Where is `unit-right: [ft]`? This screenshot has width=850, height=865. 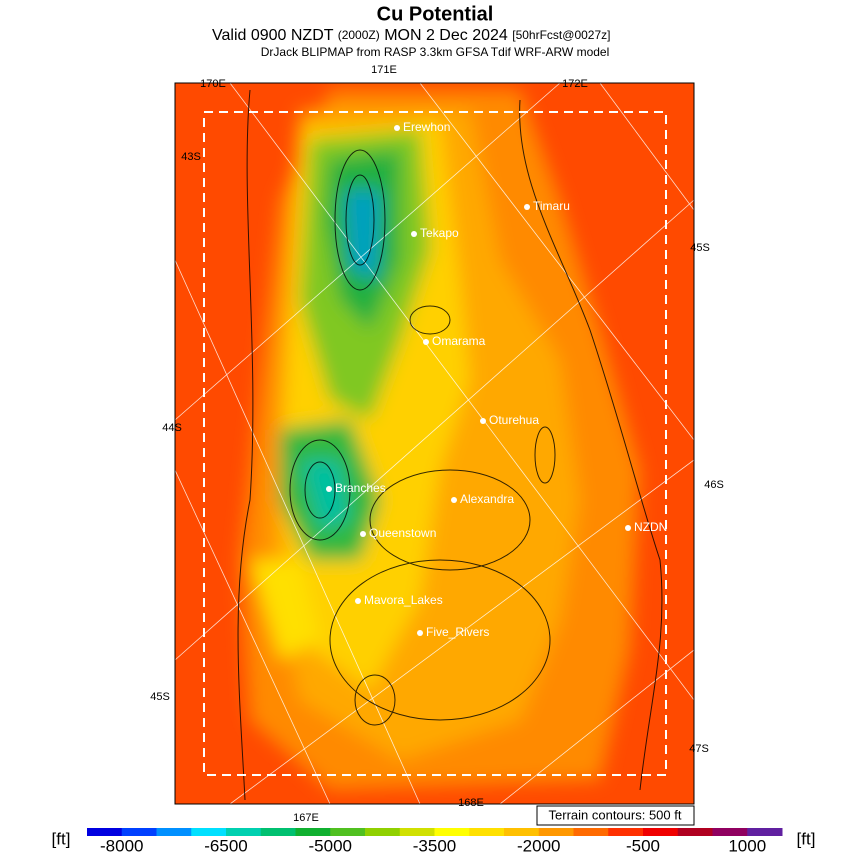 unit-right: [ft] is located at coordinates (806, 838).